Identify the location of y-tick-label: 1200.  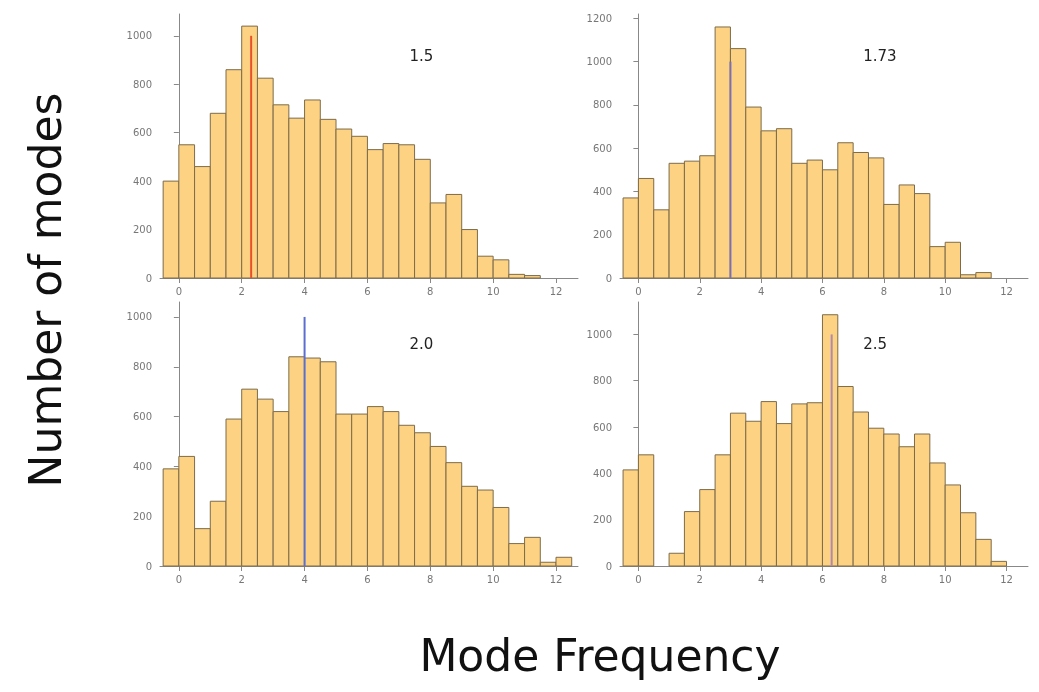
(599, 18).